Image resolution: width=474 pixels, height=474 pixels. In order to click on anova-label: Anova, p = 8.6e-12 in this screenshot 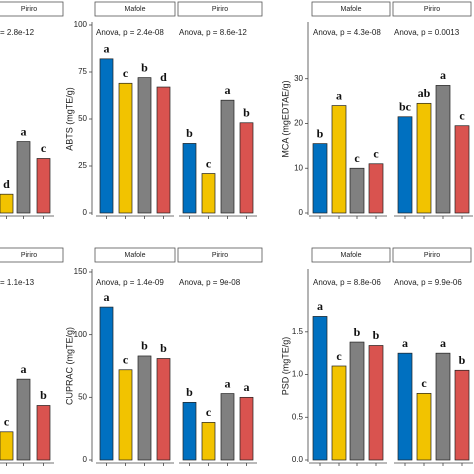, I will do `click(213, 32)`.